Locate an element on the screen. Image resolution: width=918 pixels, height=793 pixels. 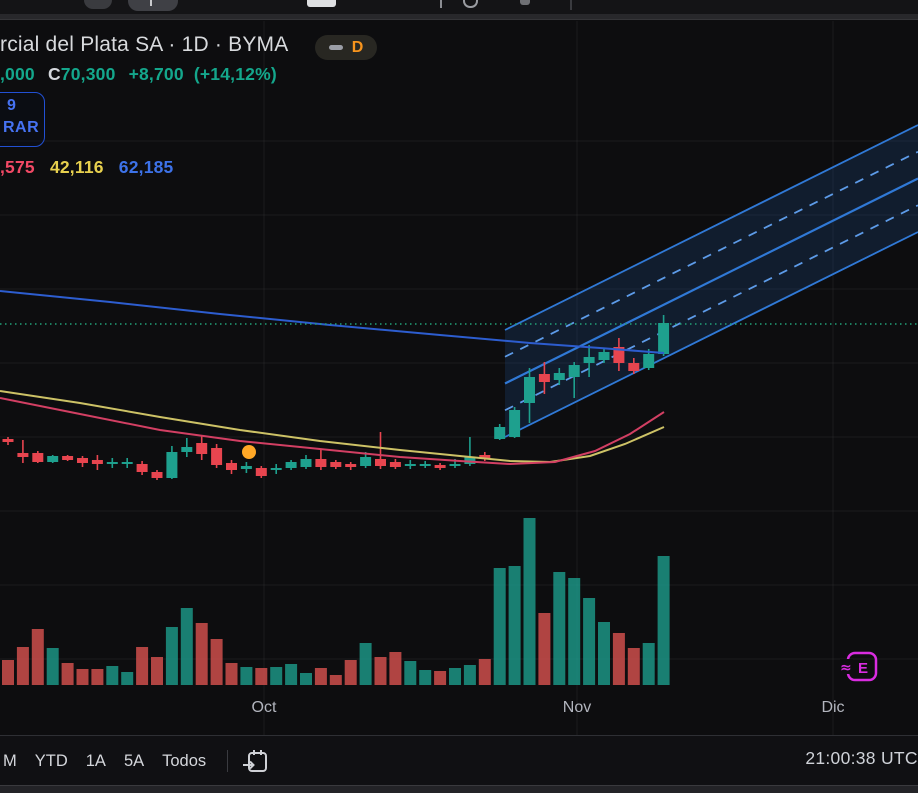
event-dot is located at coordinates (249, 452).